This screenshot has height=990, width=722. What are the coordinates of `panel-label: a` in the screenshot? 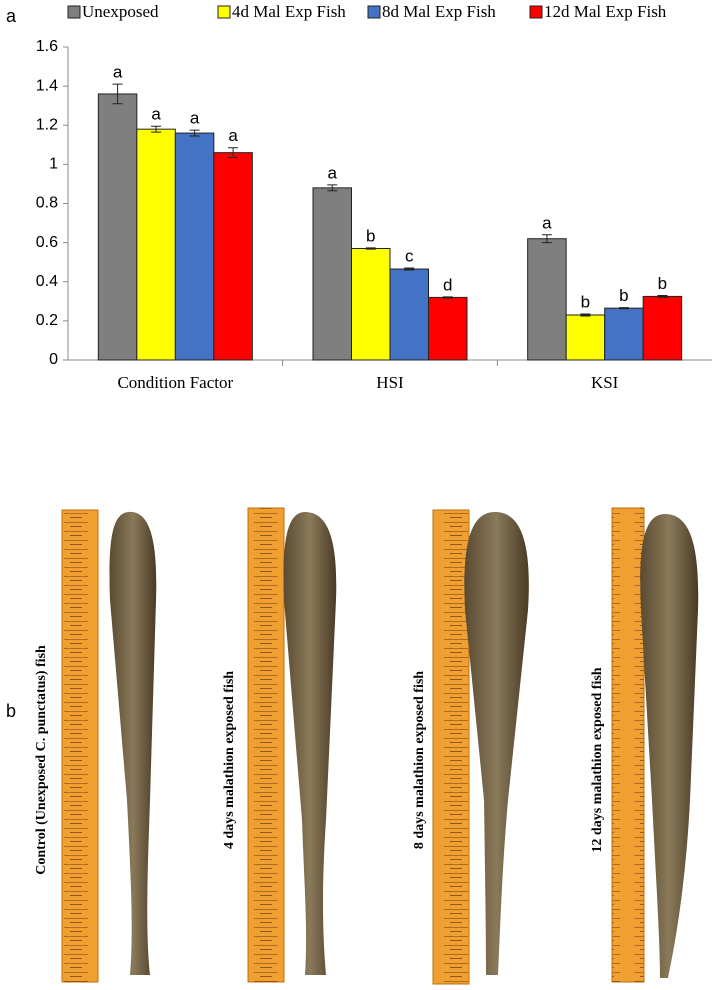 It's located at (11, 16).